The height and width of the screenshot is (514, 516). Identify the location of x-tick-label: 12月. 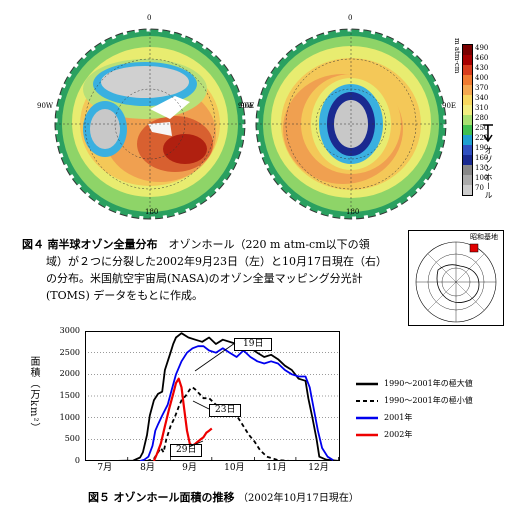
(318, 468).